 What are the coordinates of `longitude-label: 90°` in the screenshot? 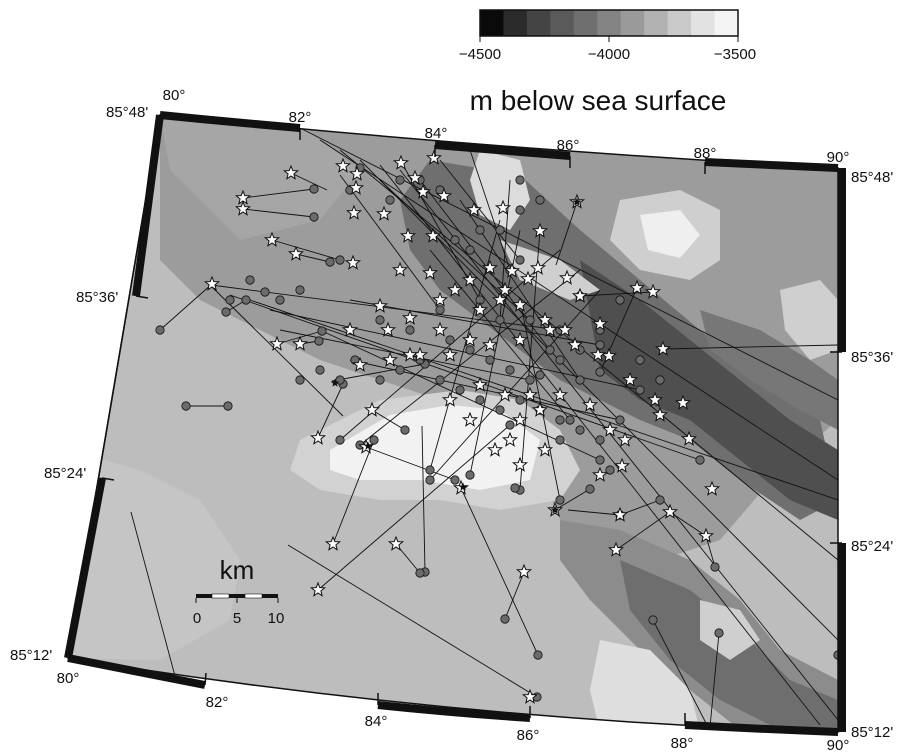 It's located at (838, 744).